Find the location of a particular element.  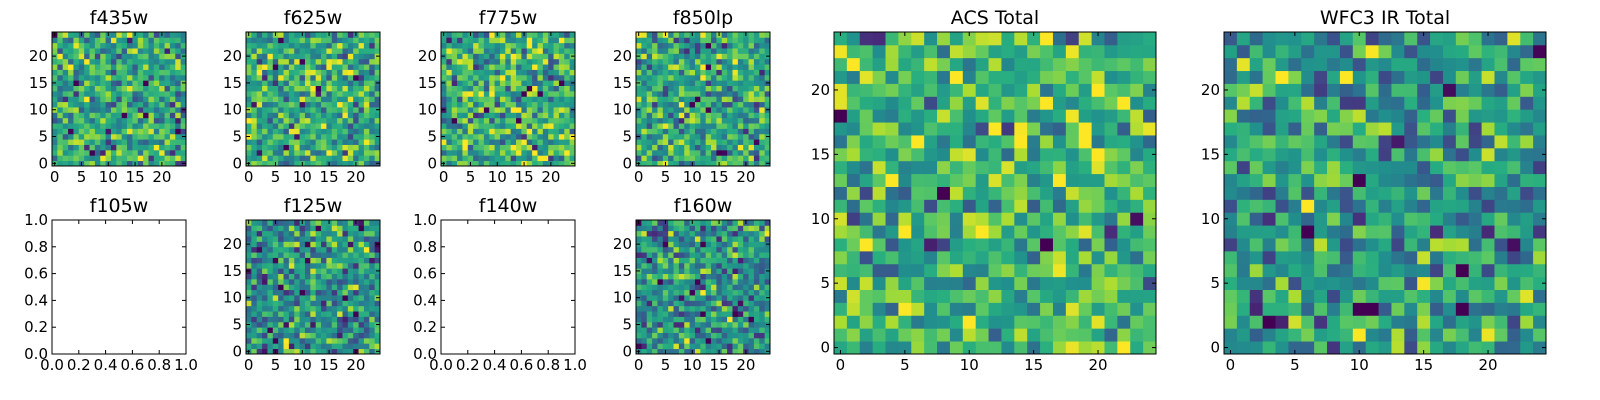

x-tick-label: 10 is located at coordinates (692, 177).